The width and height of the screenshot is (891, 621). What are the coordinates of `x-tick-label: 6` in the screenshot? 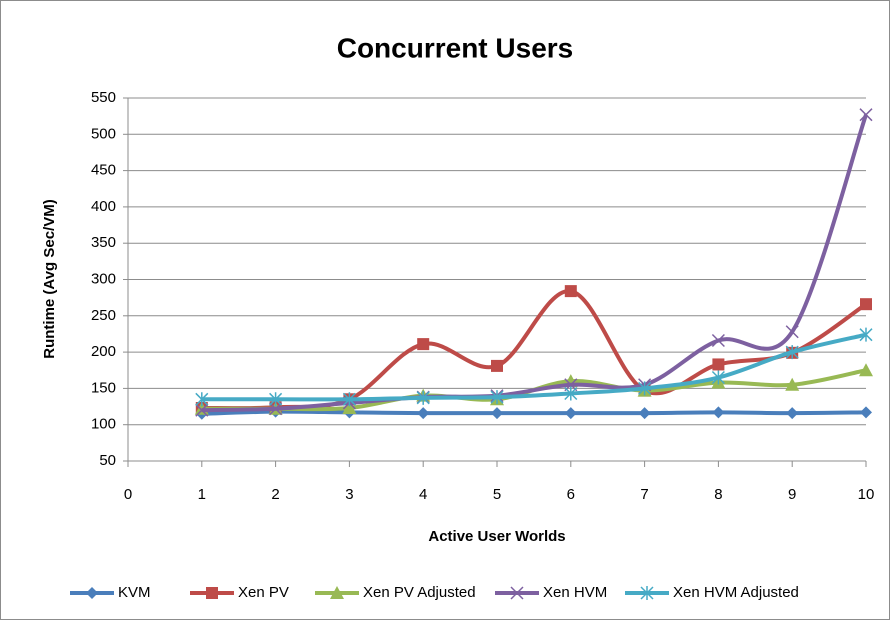 It's located at (571, 494).